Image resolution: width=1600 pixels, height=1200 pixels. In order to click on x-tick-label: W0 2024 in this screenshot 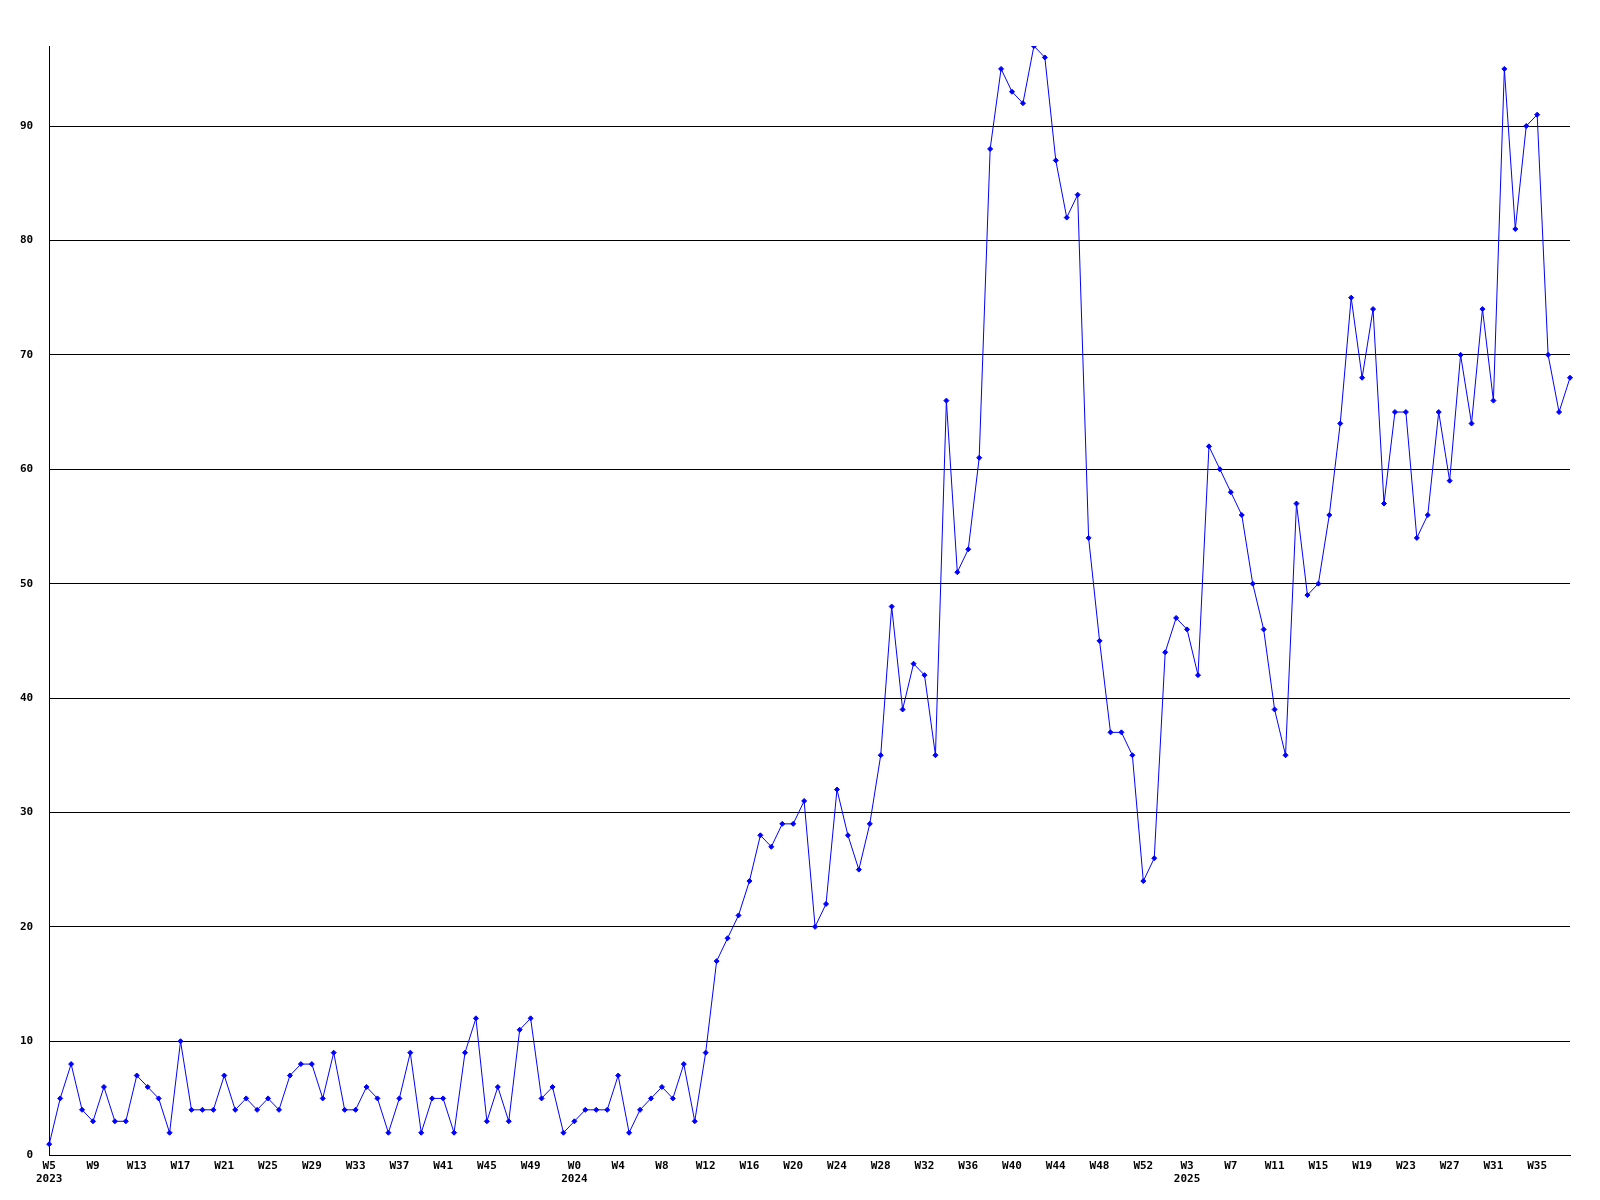, I will do `click(575, 1172)`.